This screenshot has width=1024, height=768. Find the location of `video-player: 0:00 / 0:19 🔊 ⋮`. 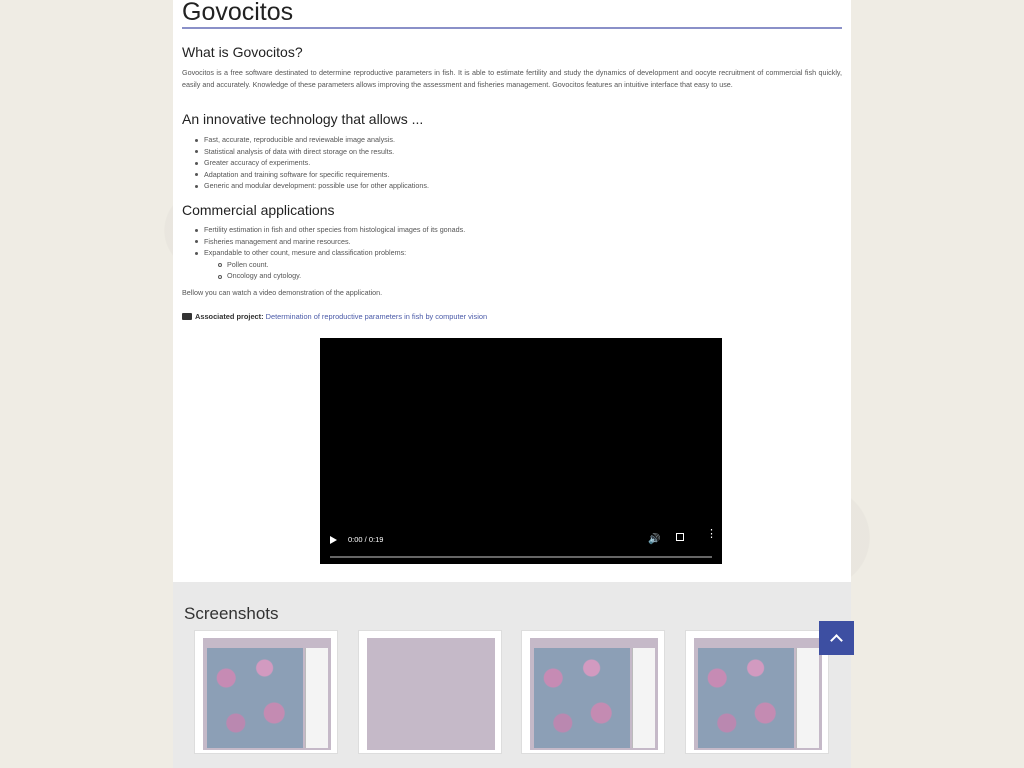

video-player: 0:00 / 0:19 🔊 ⋮ is located at coordinates (521, 451).